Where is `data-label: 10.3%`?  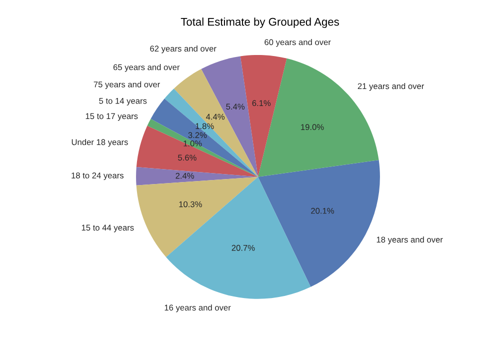
data-label: 10.3% is located at coordinates (190, 204).